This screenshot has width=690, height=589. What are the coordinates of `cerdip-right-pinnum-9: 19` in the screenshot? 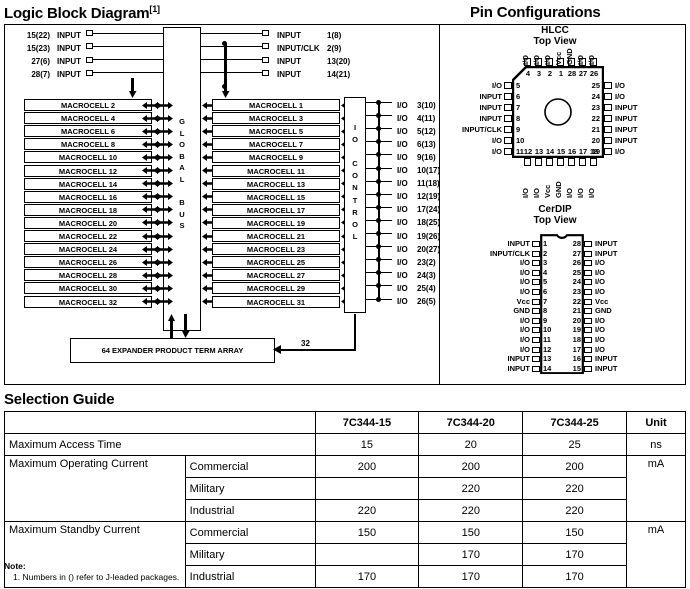 It's located at (576, 330).